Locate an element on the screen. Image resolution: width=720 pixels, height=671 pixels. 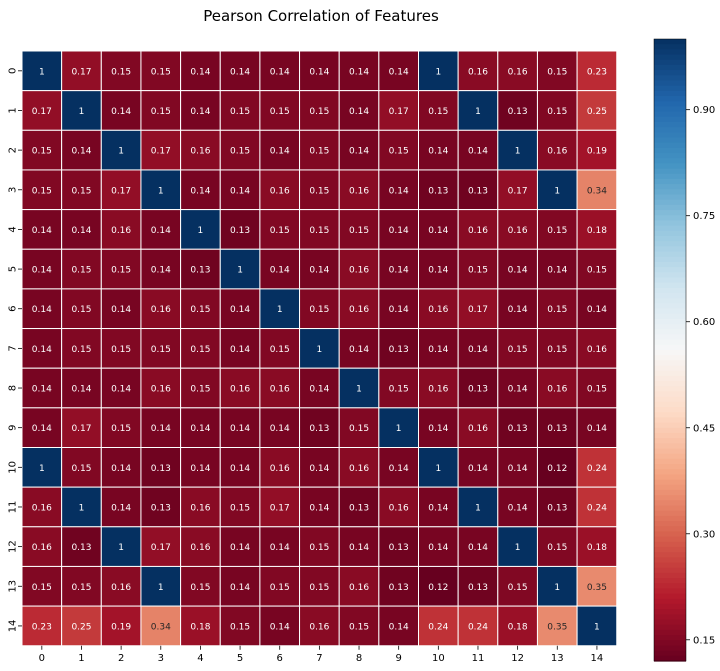
x-tick-label: 8 is located at coordinates (359, 658).